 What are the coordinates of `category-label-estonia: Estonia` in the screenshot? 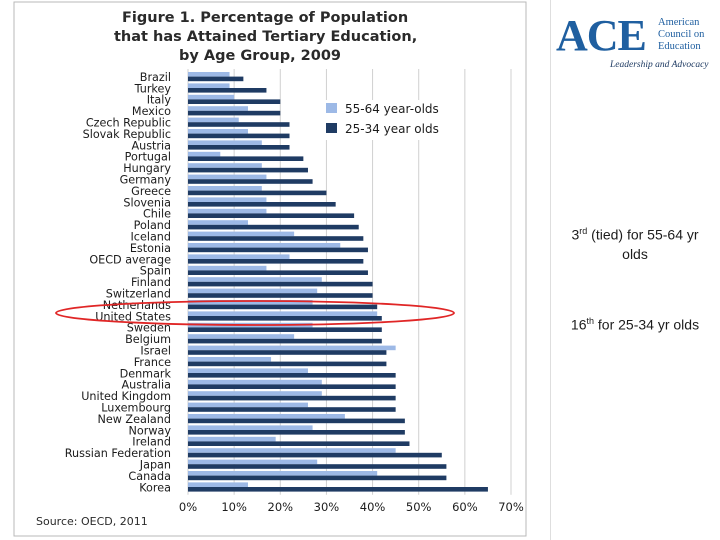 It's located at (150, 248).